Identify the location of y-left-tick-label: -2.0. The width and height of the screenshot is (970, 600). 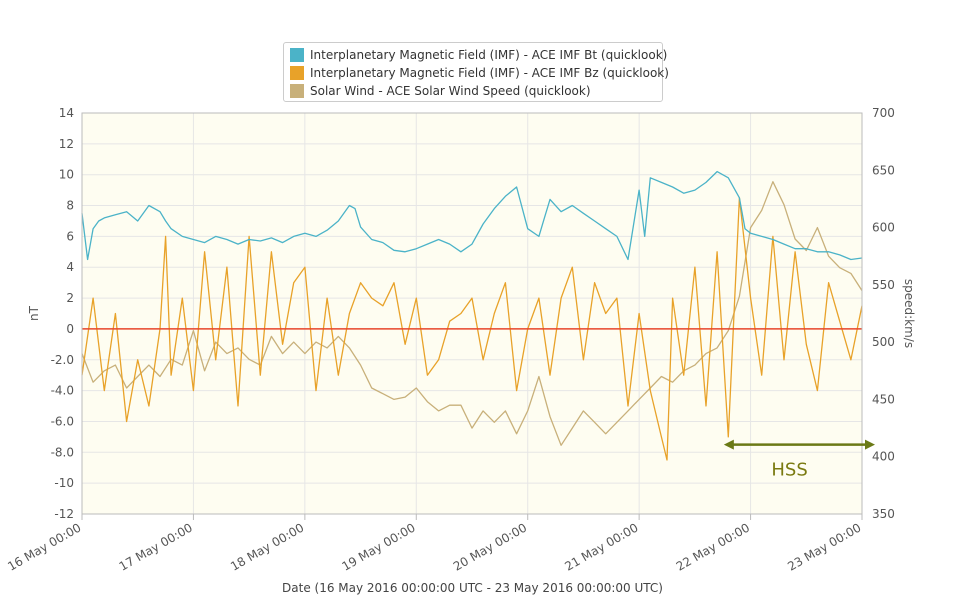
(62, 360).